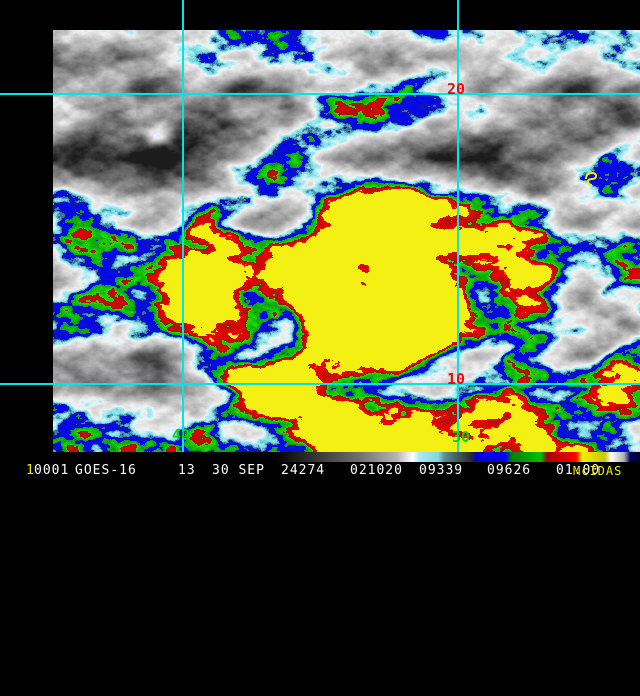 Image resolution: width=640 pixels, height=696 pixels. I want to click on band-number: 13, so click(187, 470).